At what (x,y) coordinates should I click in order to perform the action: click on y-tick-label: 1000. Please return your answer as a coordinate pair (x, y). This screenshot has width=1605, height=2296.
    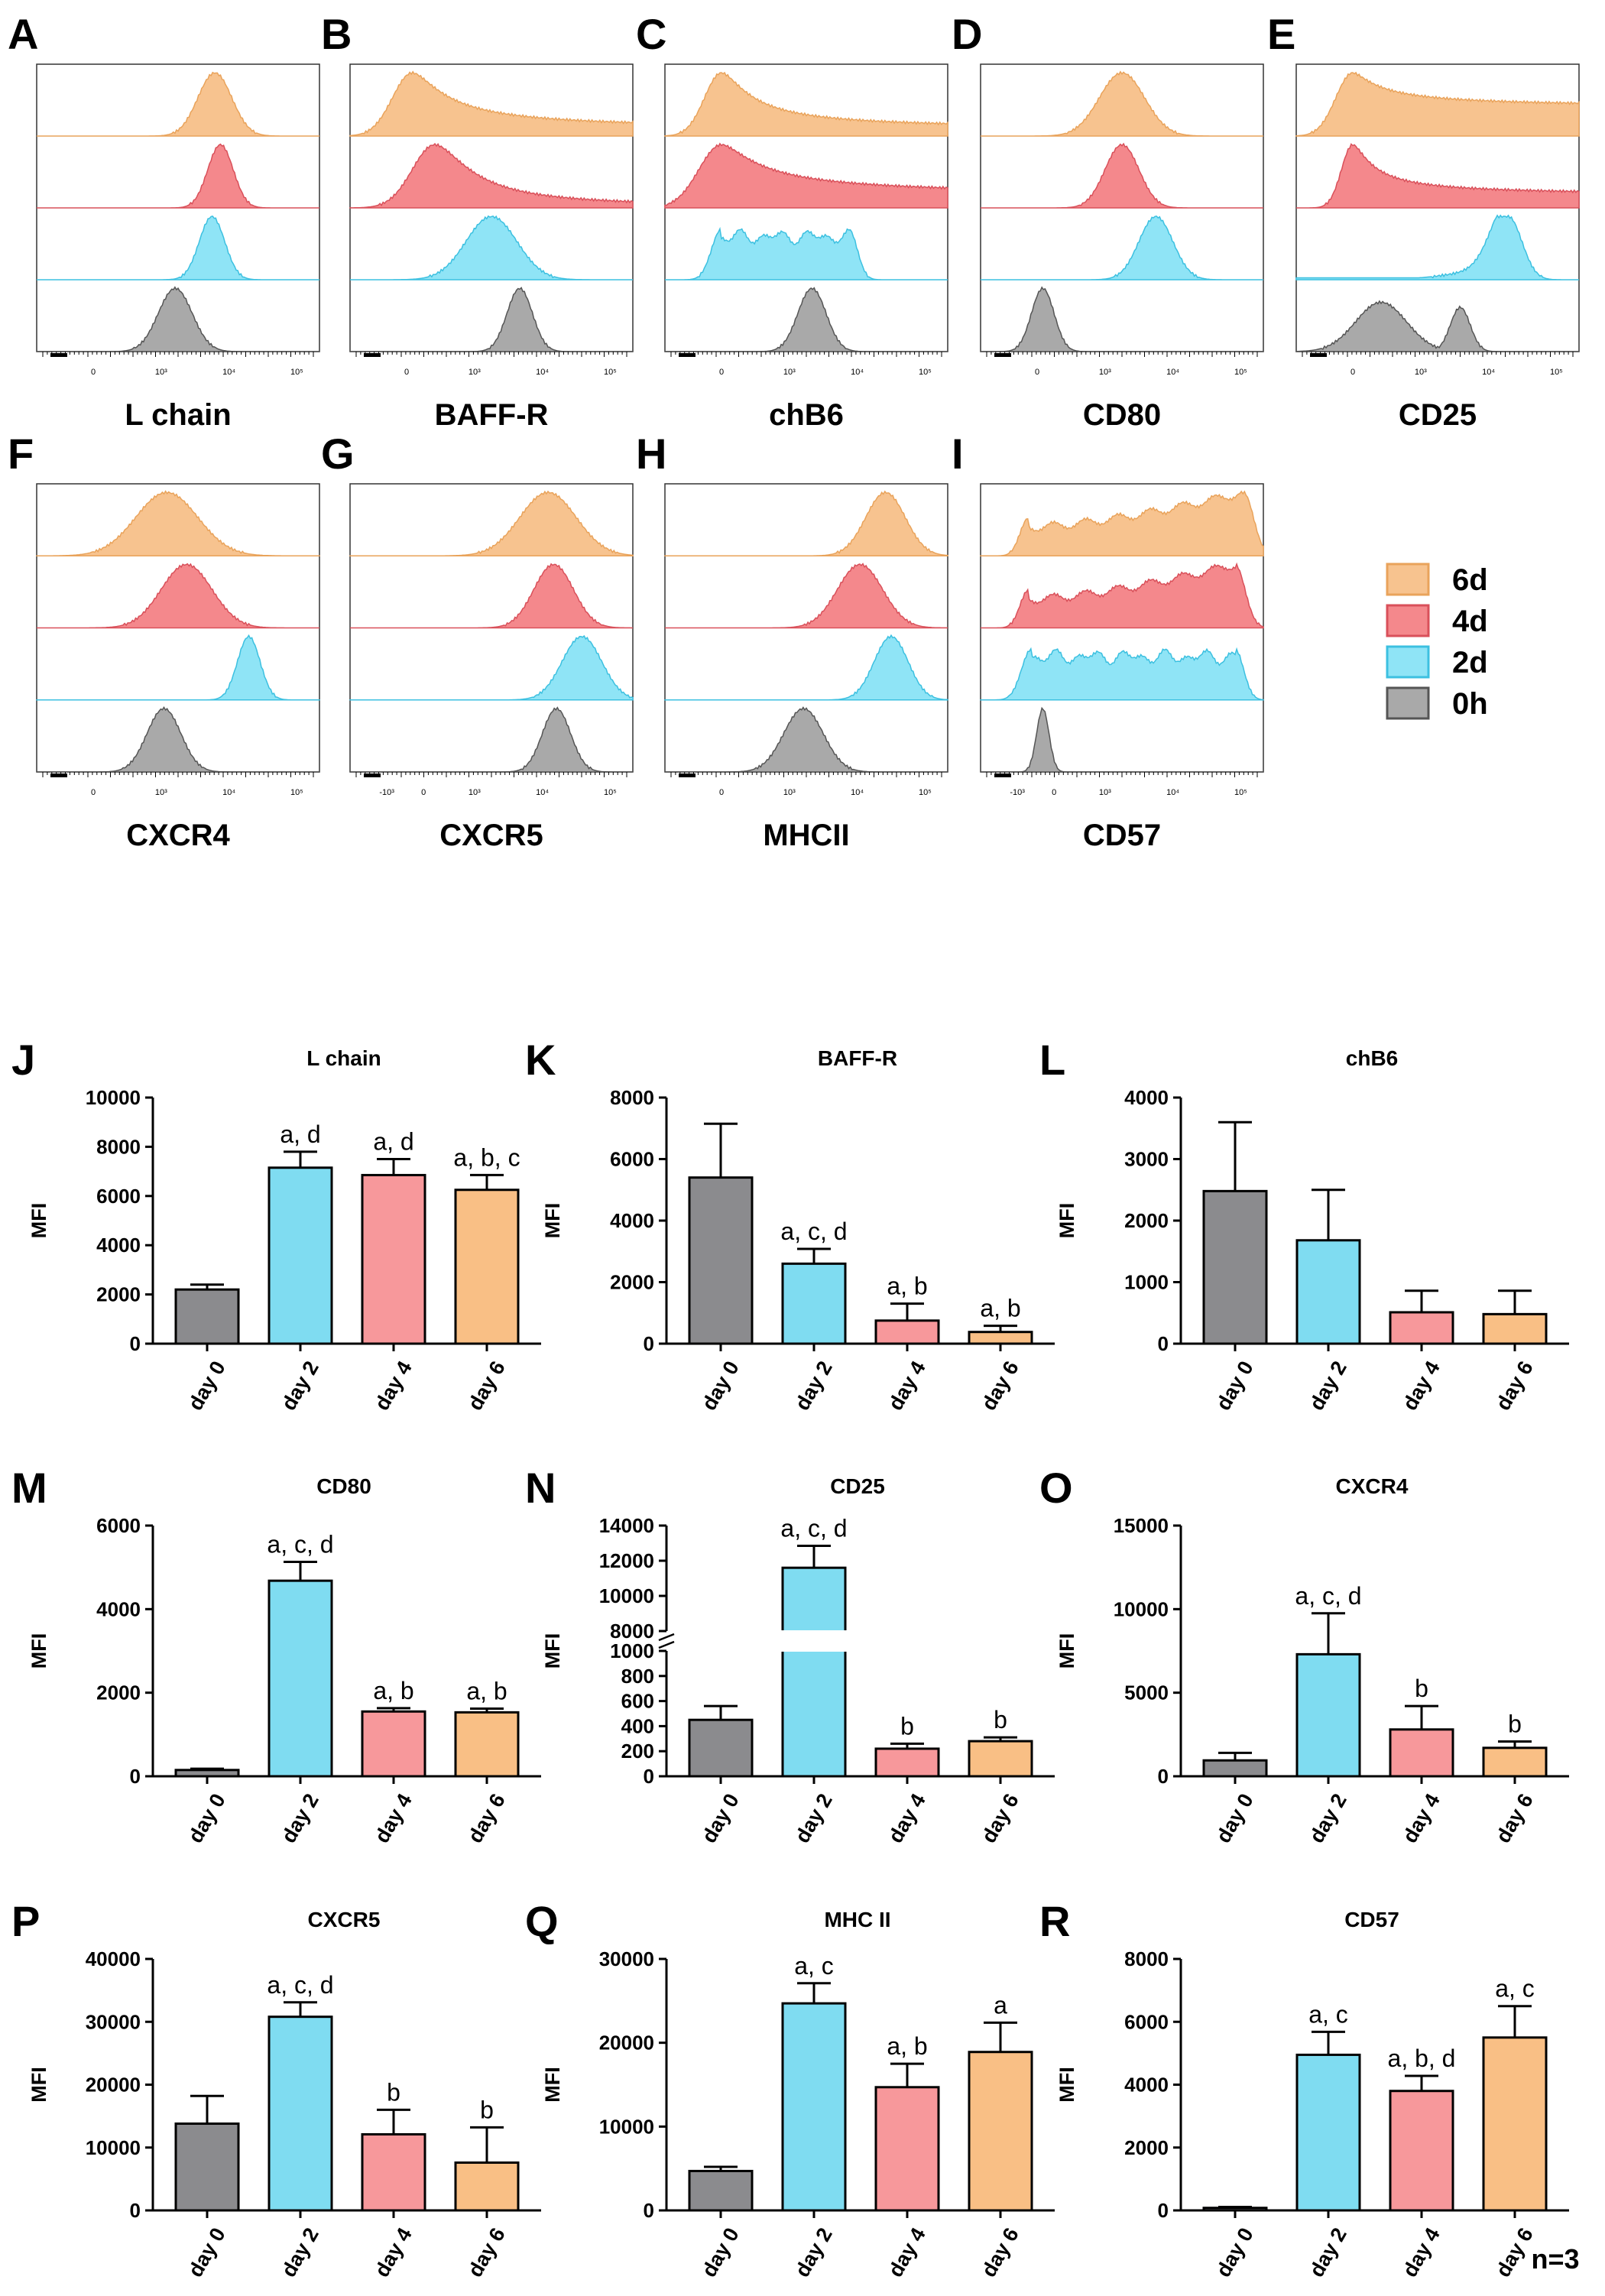
    Looking at the image, I should click on (632, 1650).